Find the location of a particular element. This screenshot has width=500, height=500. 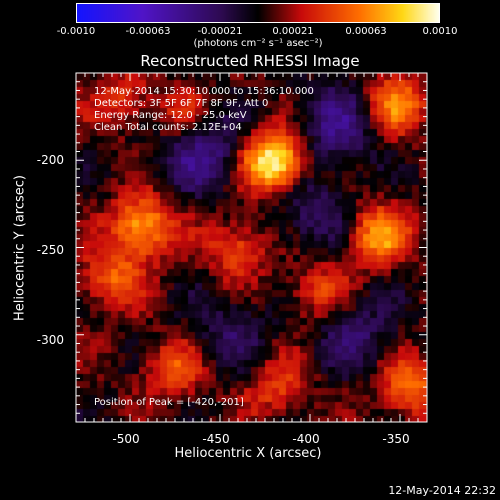

colorbar-tick: -0.00021 is located at coordinates (220, 31).